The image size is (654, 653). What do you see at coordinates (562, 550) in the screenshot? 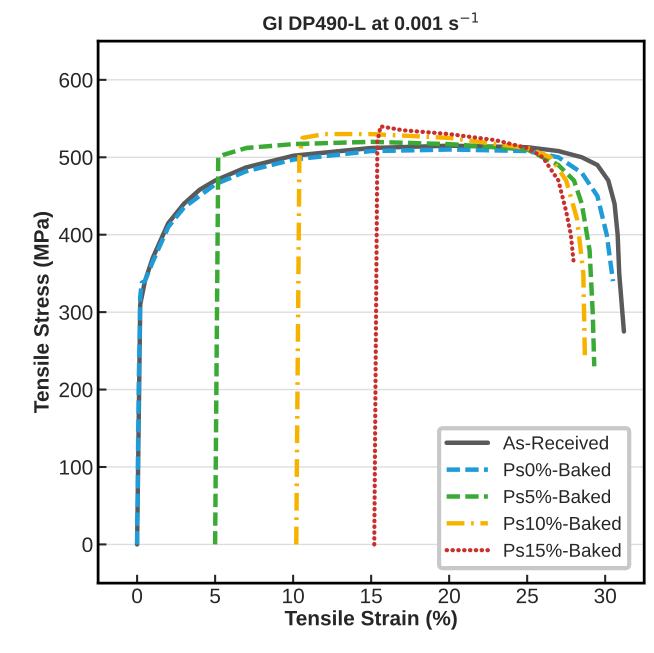
I see `legend-label: Ps15%-Baked` at bounding box center [562, 550].